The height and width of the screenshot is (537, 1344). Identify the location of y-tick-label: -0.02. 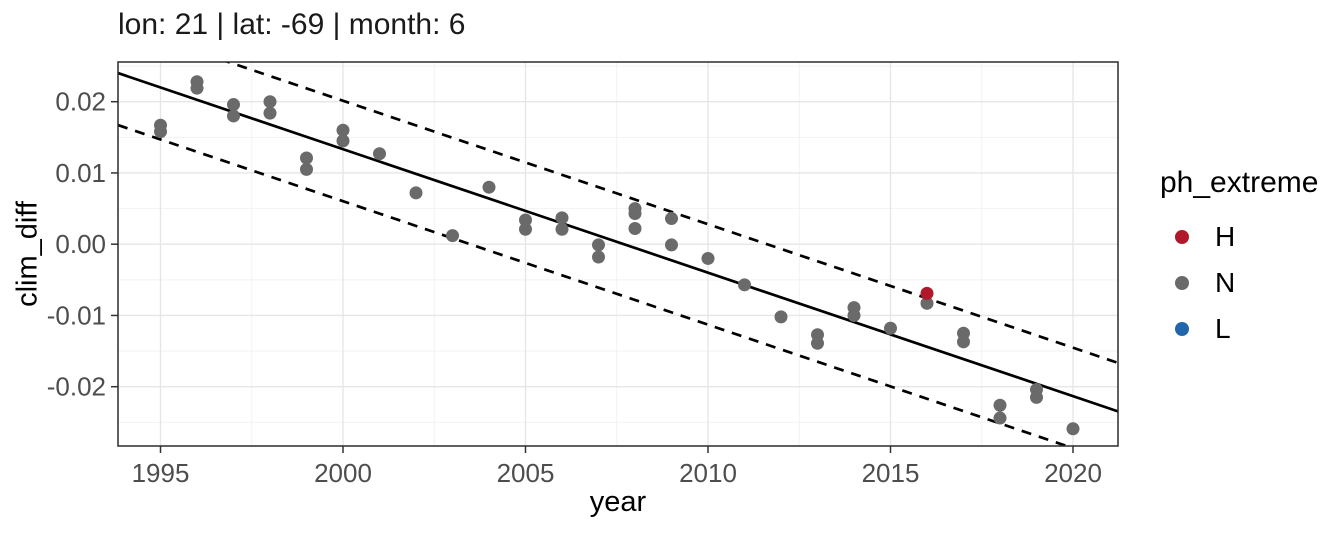
(76, 387).